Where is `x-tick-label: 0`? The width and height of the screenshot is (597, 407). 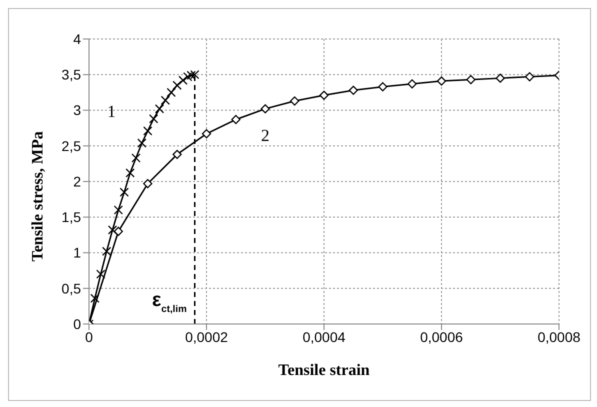 x-tick-label: 0 is located at coordinates (89, 336).